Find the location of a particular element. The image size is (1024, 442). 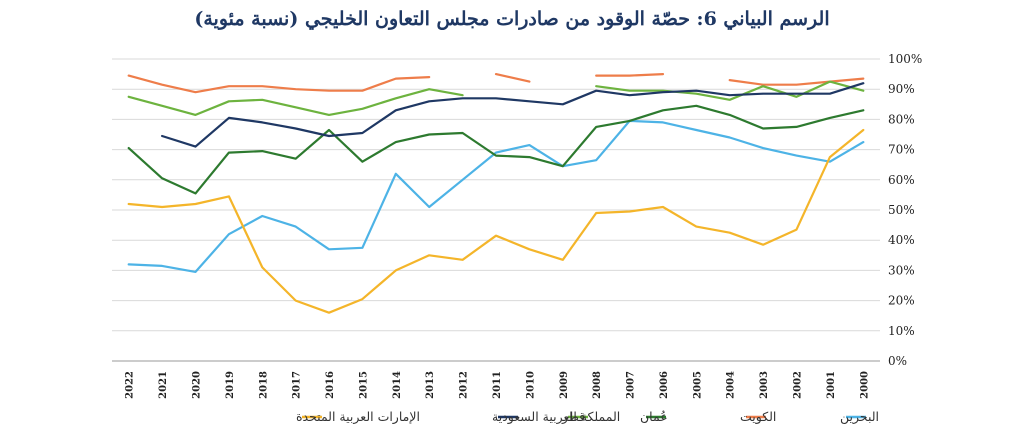

x-tick-label: 2012 is located at coordinates (464, 385).